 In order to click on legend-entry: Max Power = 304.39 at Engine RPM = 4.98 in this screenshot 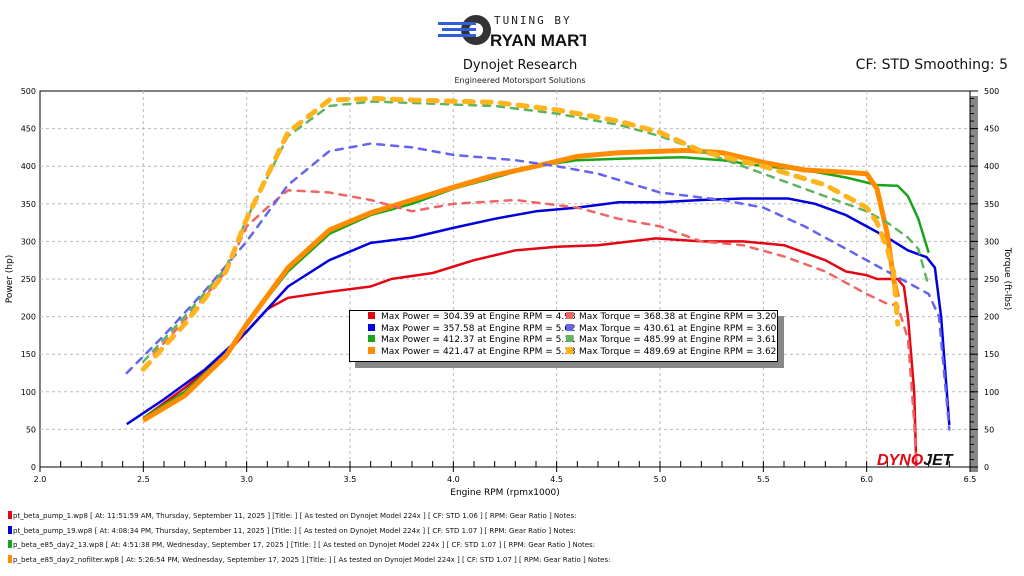, I will do `click(472, 317)`.